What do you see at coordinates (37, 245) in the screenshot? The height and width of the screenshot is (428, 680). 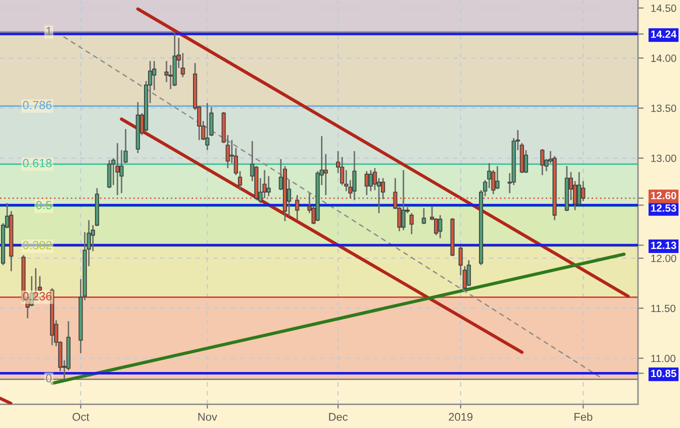 I see `annotation: 0.382` at bounding box center [37, 245].